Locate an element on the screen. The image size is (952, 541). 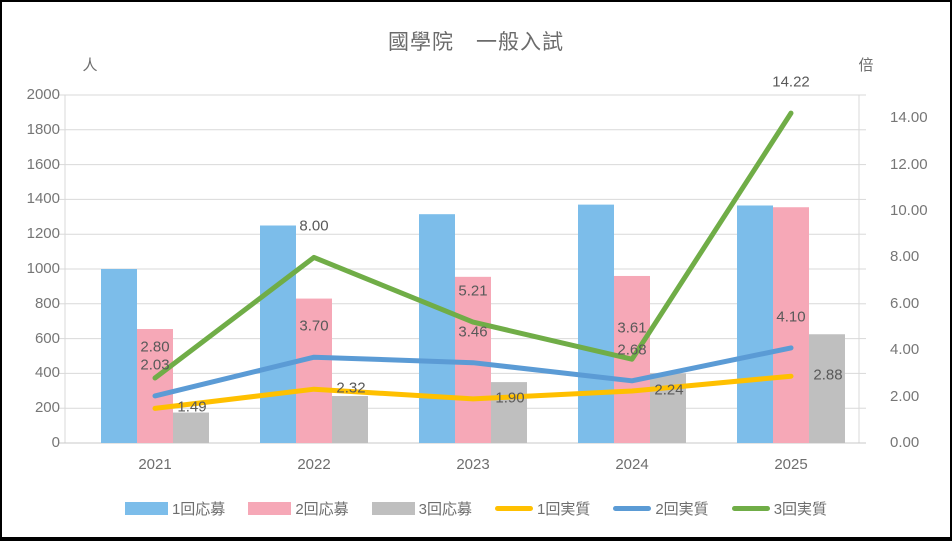
legend-item: 1回応募 is located at coordinates (175, 508).